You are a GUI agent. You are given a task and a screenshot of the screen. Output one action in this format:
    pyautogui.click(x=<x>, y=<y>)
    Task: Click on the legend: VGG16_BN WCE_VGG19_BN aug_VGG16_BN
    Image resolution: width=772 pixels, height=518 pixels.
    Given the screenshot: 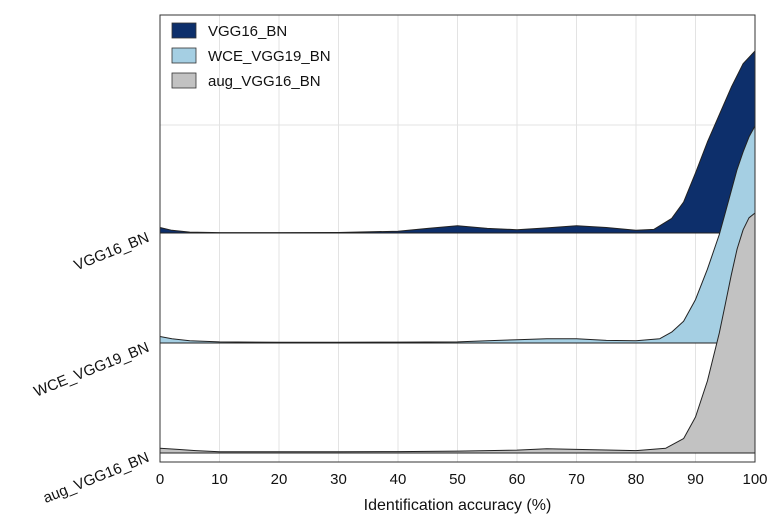 What is the action you would take?
    pyautogui.click(x=251, y=56)
    